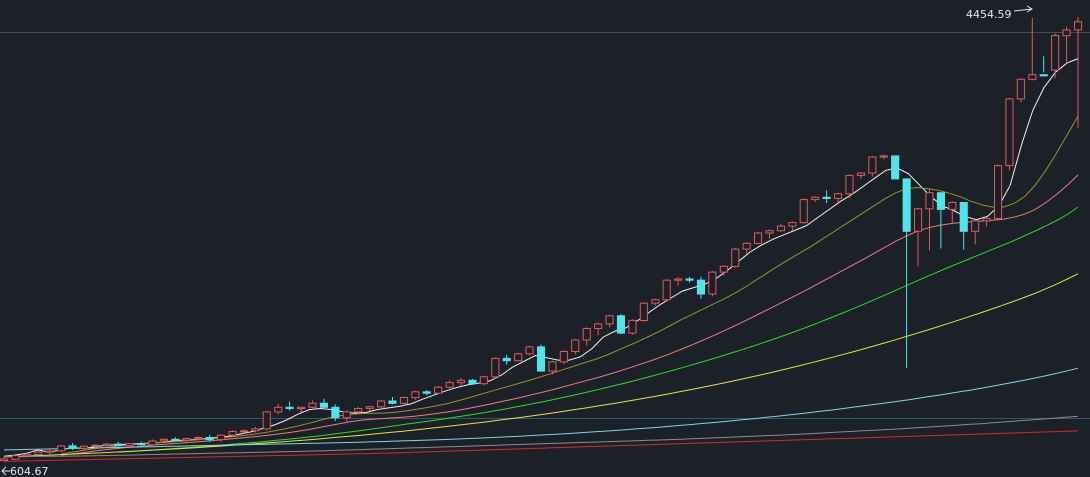 The height and width of the screenshot is (477, 1090). I want to click on moving-average-line, so click(541, 446).